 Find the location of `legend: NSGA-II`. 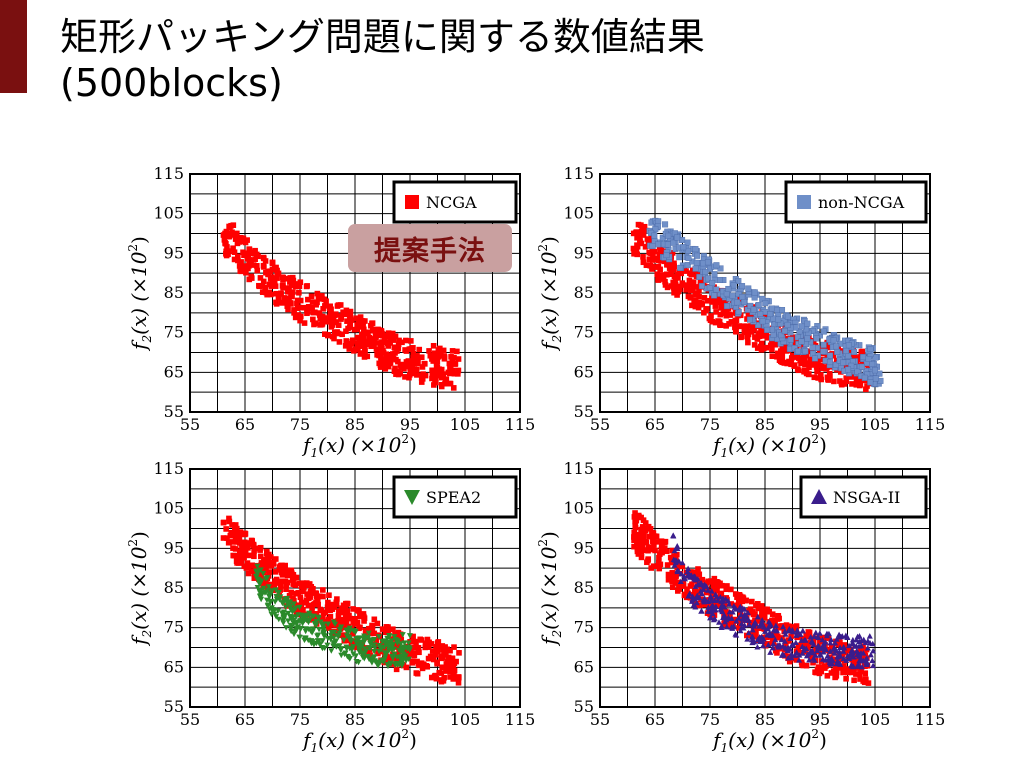

legend: NSGA-II is located at coordinates (863, 497).